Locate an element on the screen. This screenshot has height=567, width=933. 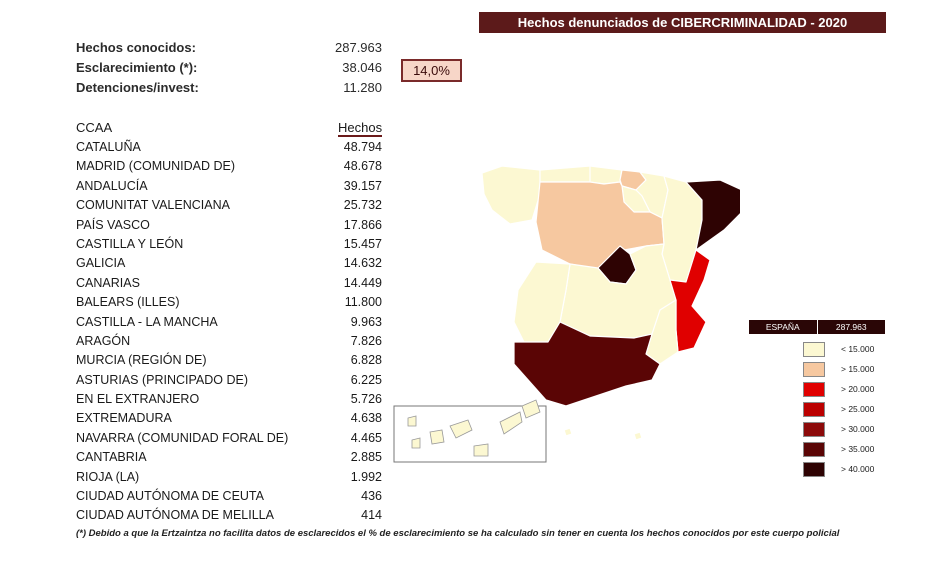
canarias-inset-frame is located at coordinates (470, 434).